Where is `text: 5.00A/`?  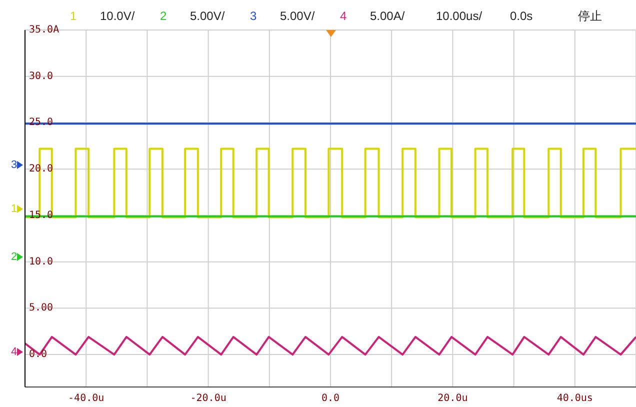 text: 5.00A/ is located at coordinates (387, 16).